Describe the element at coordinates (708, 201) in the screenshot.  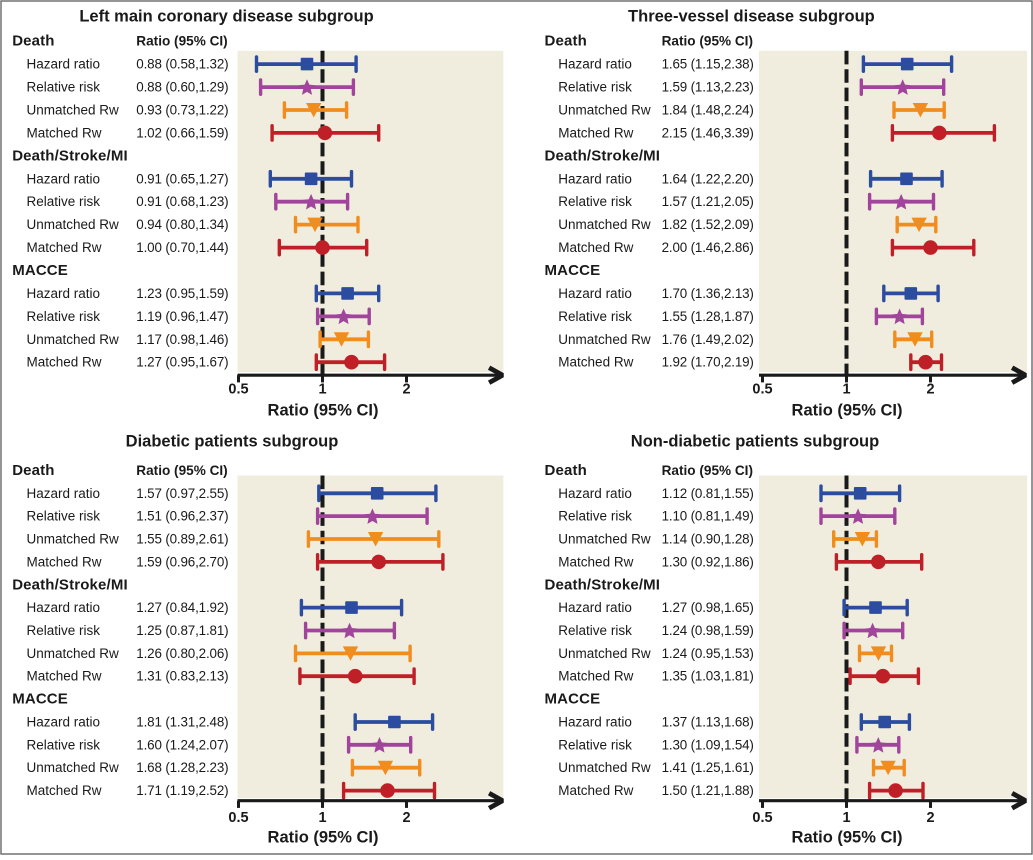
I see `svg-text: 1.57 (1.21,2.05)` at that location.